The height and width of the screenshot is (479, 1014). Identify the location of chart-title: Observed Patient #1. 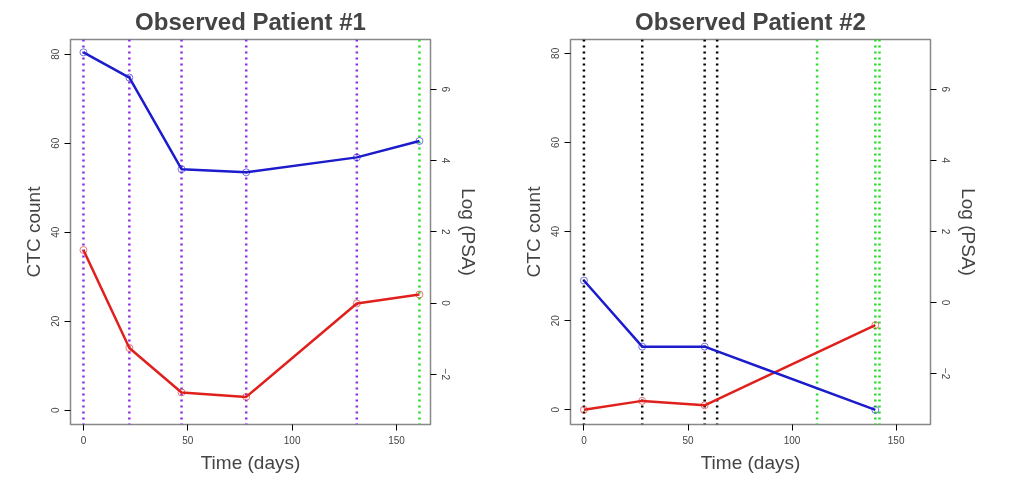
(250, 21).